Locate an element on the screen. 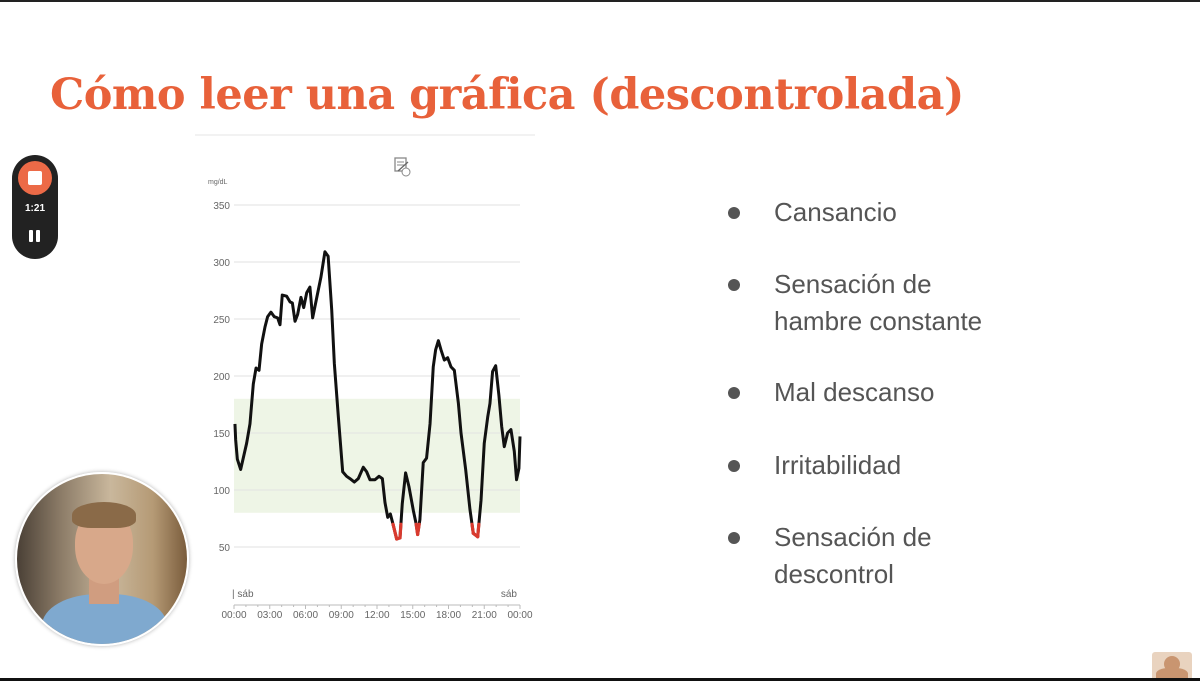  bullet-text: descontrol is located at coordinates (834, 574).